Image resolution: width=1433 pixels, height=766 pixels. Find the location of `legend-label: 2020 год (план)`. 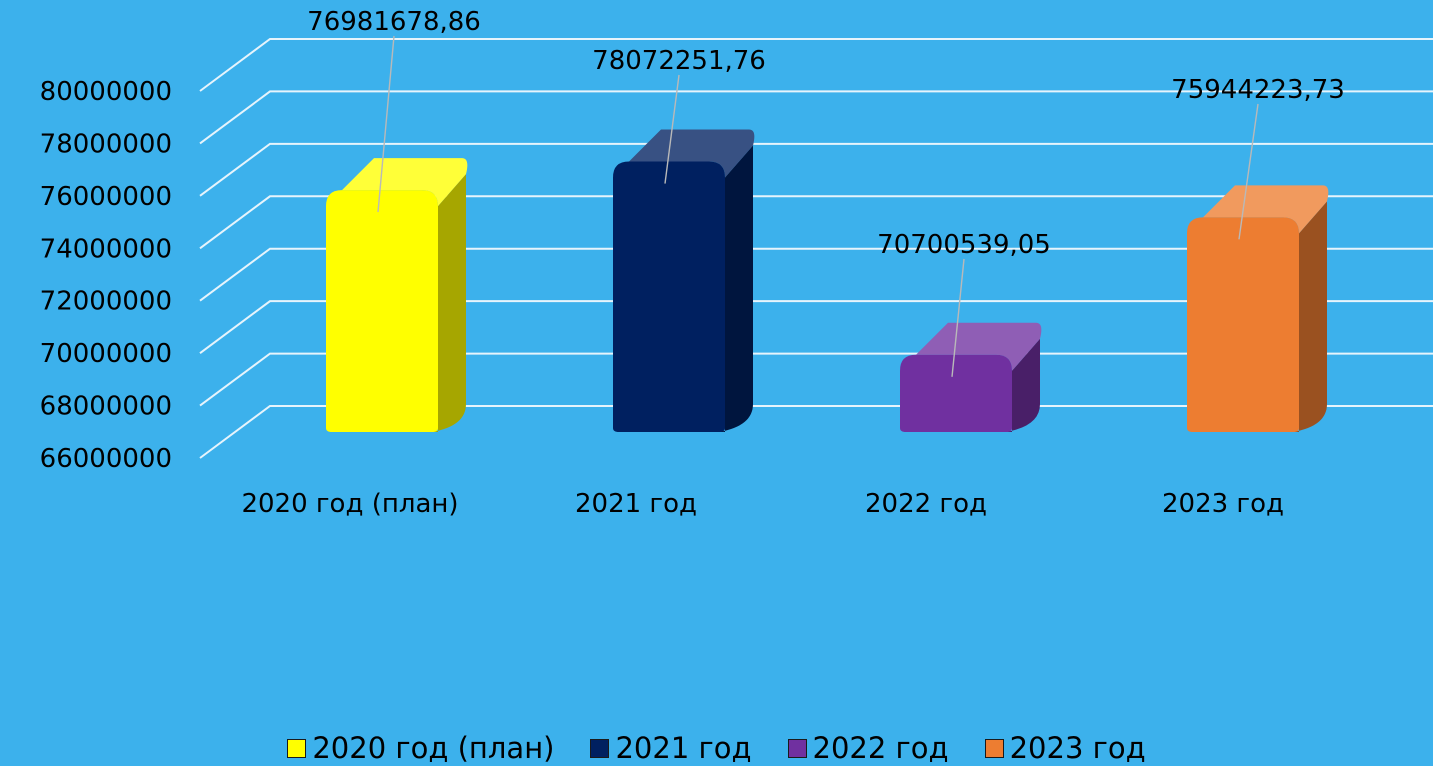

legend-label: 2020 год (план) is located at coordinates (433, 748).